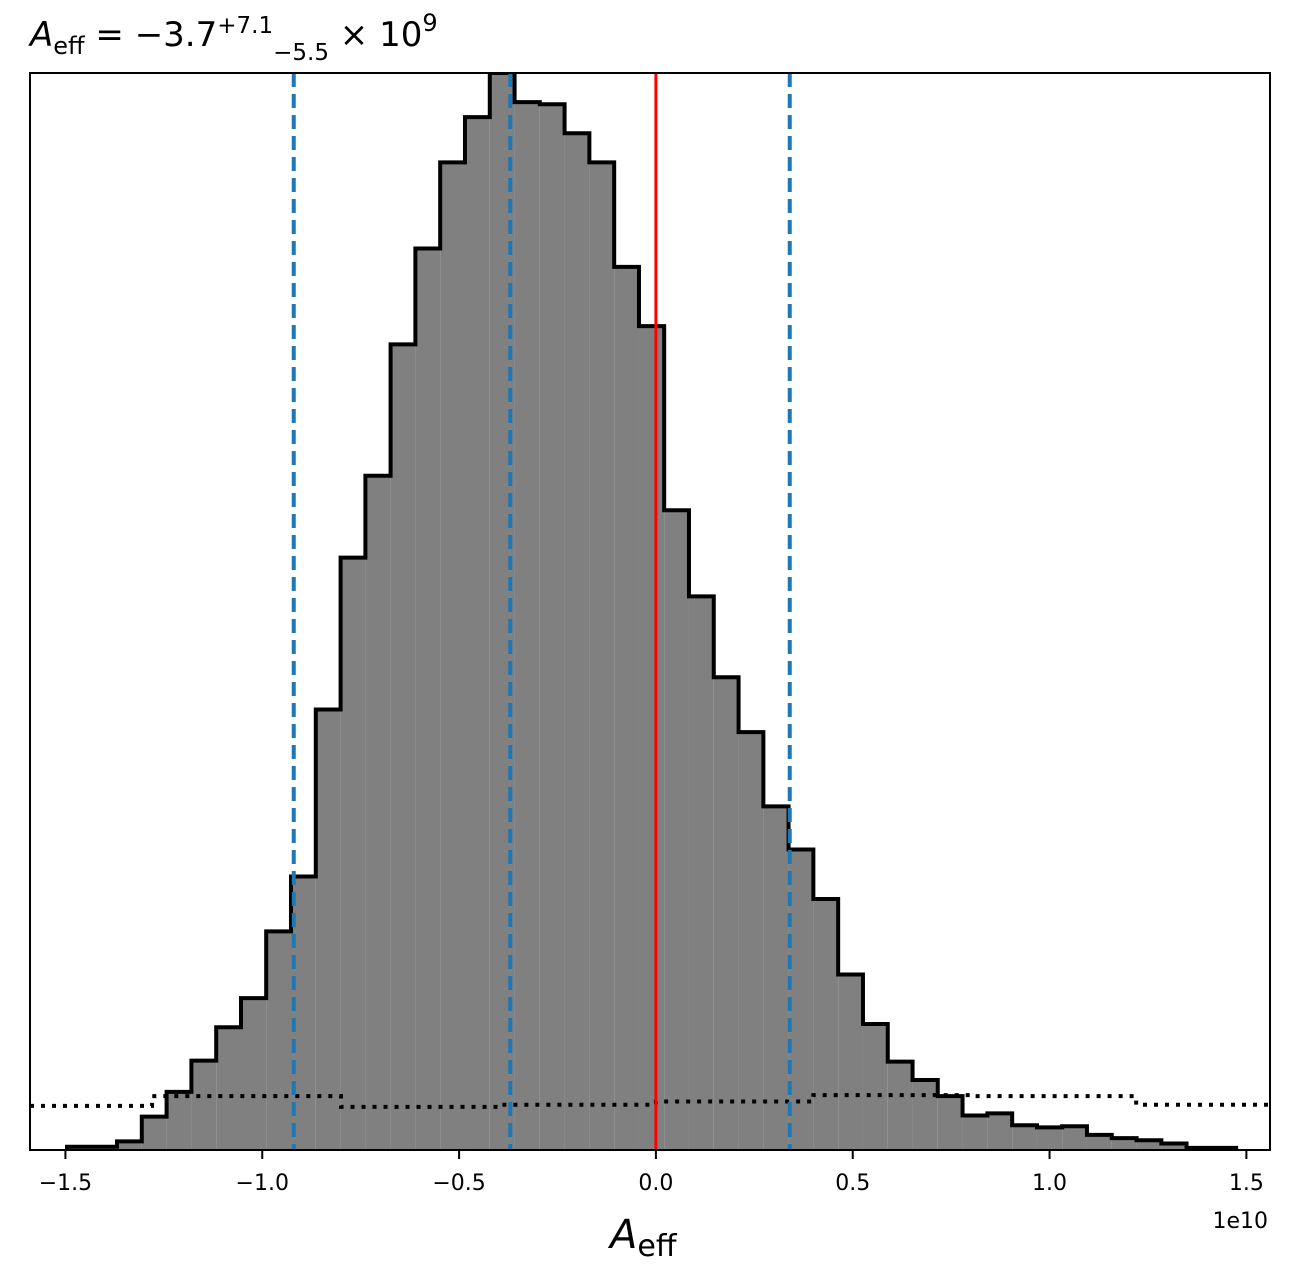  I want to click on title-median: −3.7, so click(176, 35).